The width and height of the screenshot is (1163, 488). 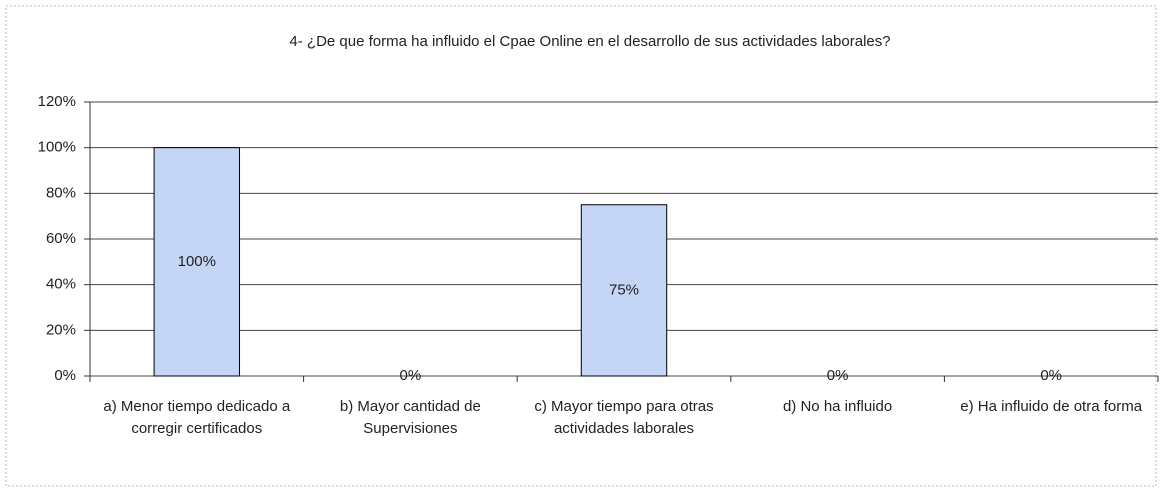 I want to click on y-tick-label: 20%, so click(x=61, y=329).